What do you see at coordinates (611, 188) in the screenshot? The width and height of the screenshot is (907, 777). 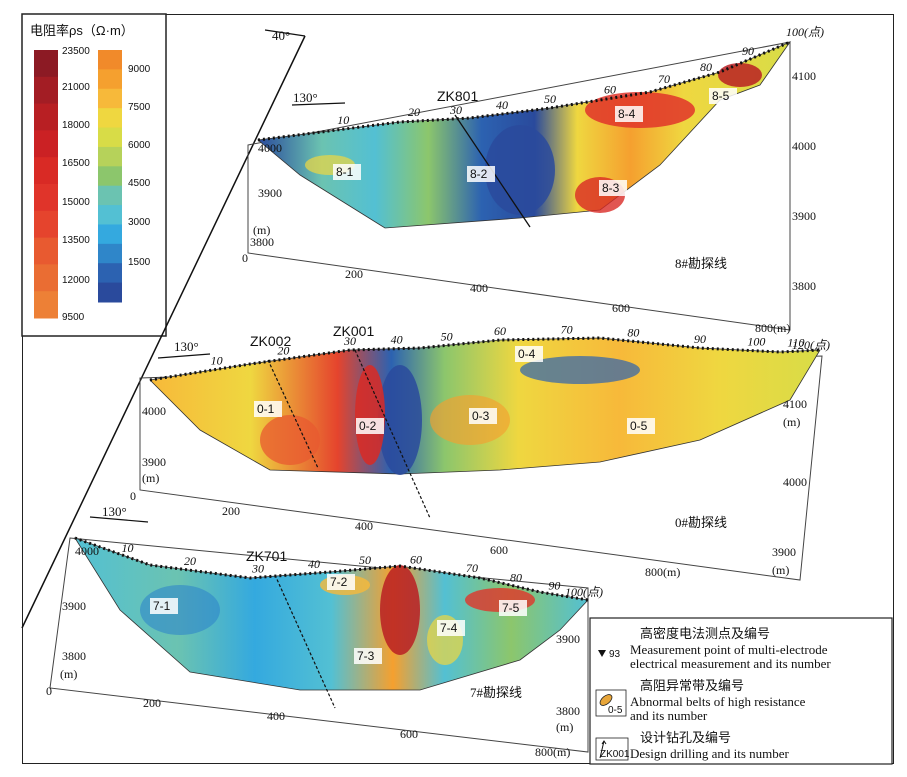 I see `anomaly-label: 8-3` at bounding box center [611, 188].